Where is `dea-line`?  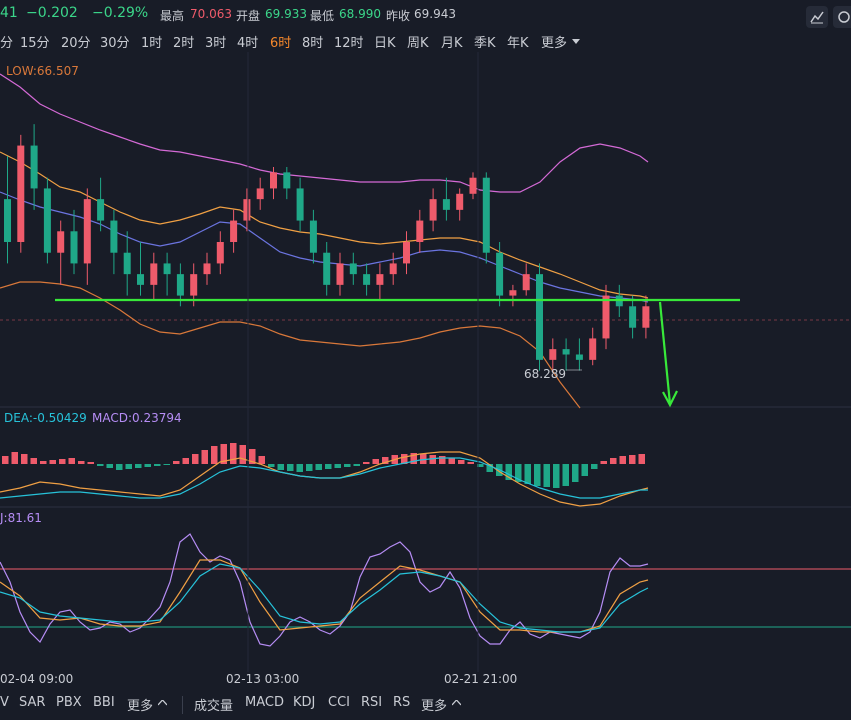
dea-line is located at coordinates (324, 478).